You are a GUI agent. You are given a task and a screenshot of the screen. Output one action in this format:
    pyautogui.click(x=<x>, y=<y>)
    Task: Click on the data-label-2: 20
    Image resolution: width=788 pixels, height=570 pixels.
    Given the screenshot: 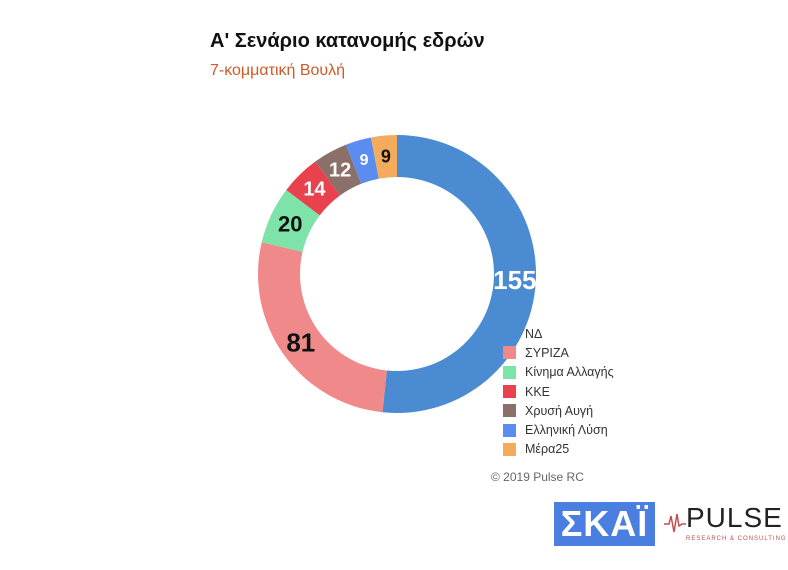 What is the action you would take?
    pyautogui.click(x=290, y=223)
    